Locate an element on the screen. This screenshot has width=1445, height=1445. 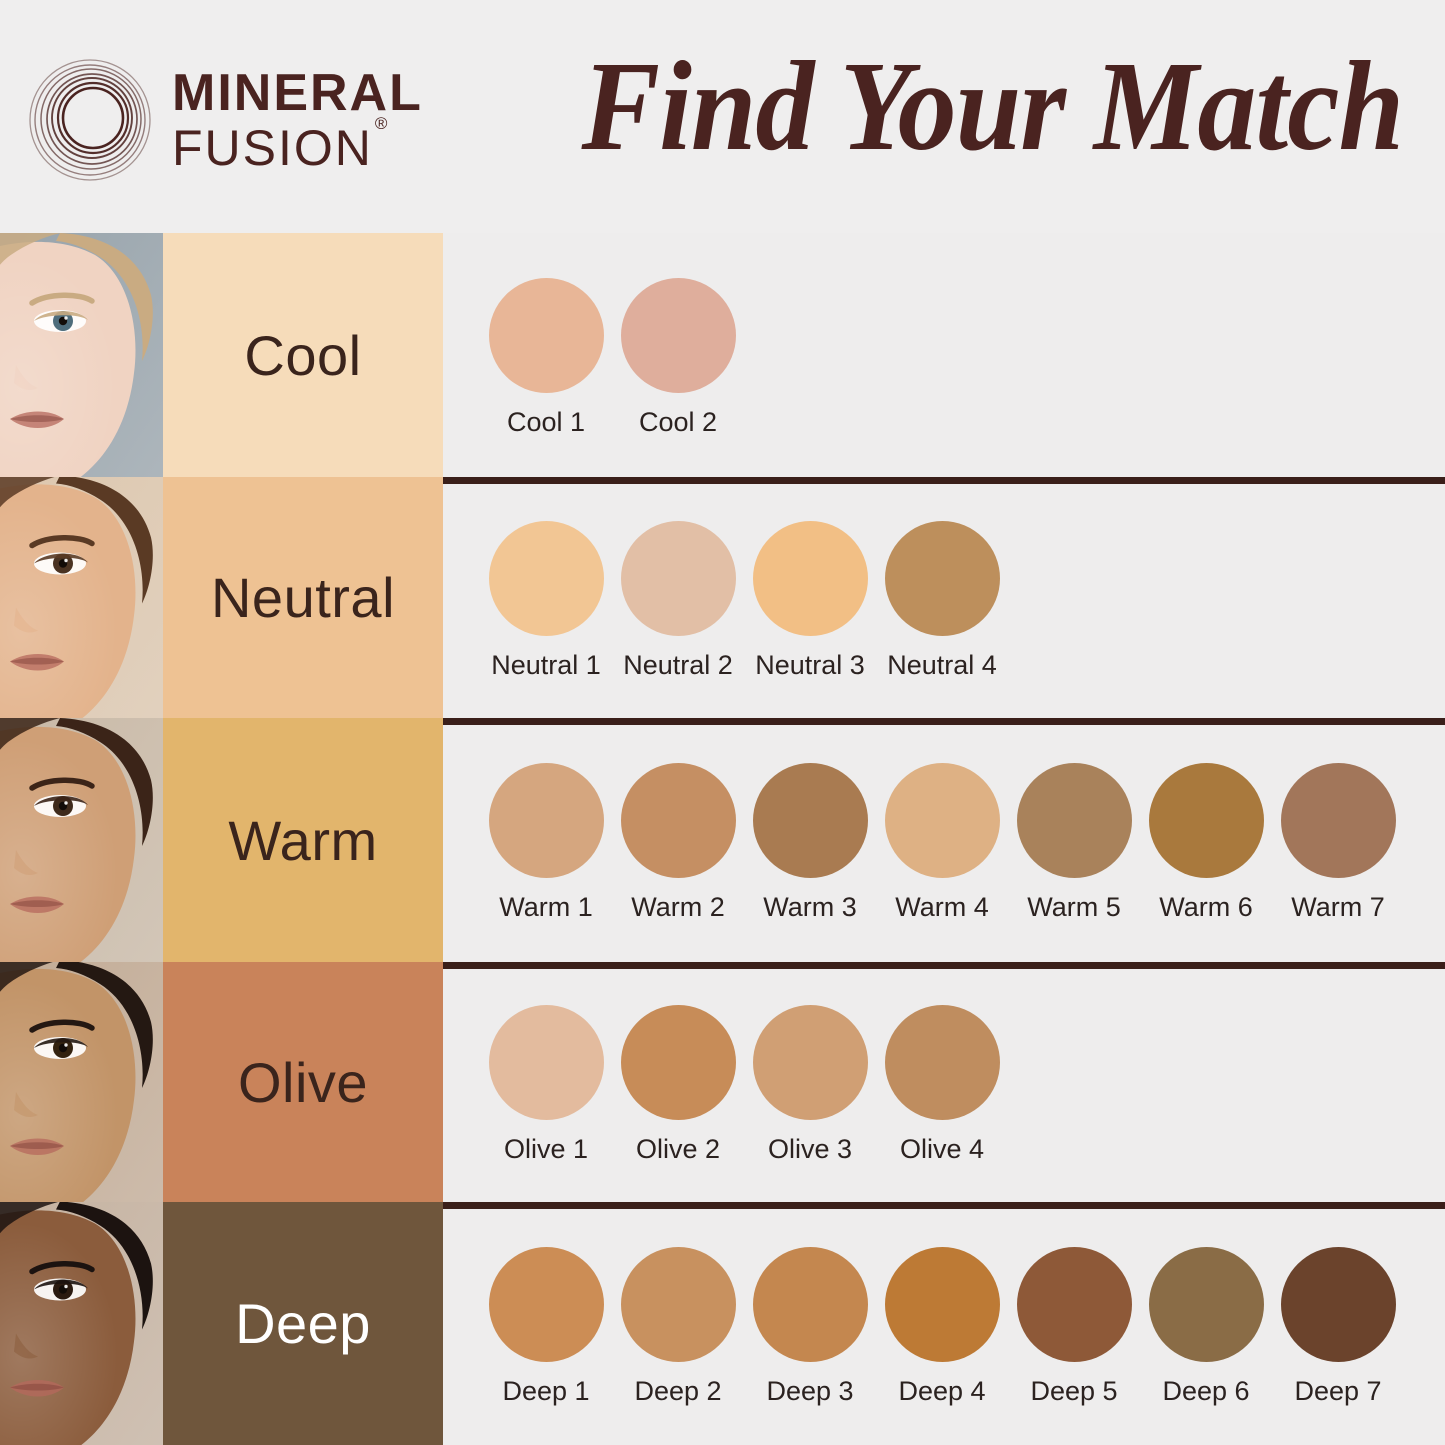
category-band-neutral: Neutral is located at coordinates (303, 597).